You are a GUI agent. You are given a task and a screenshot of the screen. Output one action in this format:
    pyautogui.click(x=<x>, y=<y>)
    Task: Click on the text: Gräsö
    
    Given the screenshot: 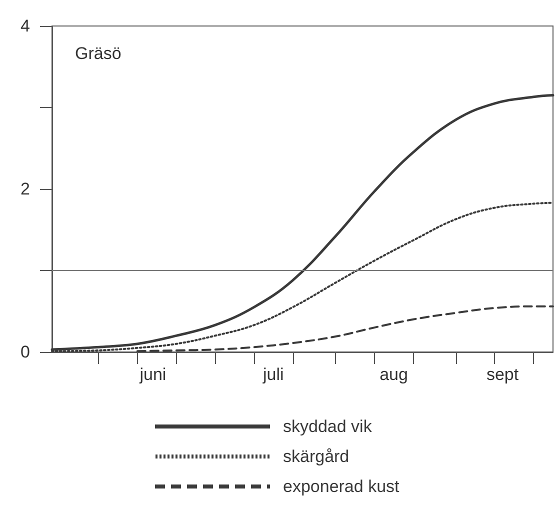 What is the action you would take?
    pyautogui.click(x=98, y=53)
    